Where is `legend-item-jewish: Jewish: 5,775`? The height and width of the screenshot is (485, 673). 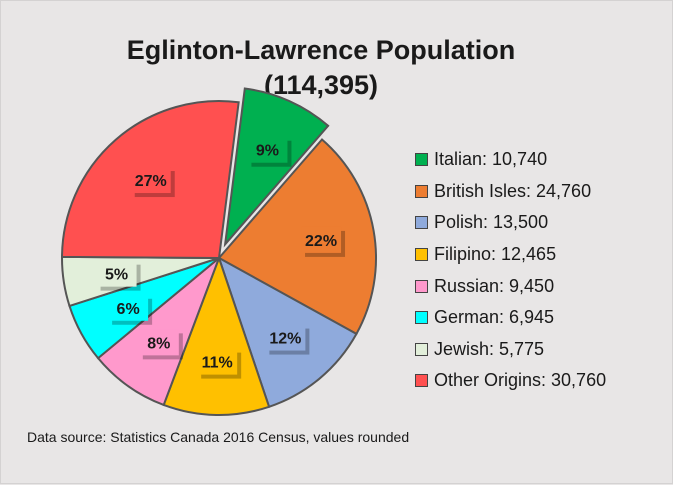 legend-item-jewish: Jewish: 5,775 is located at coordinates (510, 350).